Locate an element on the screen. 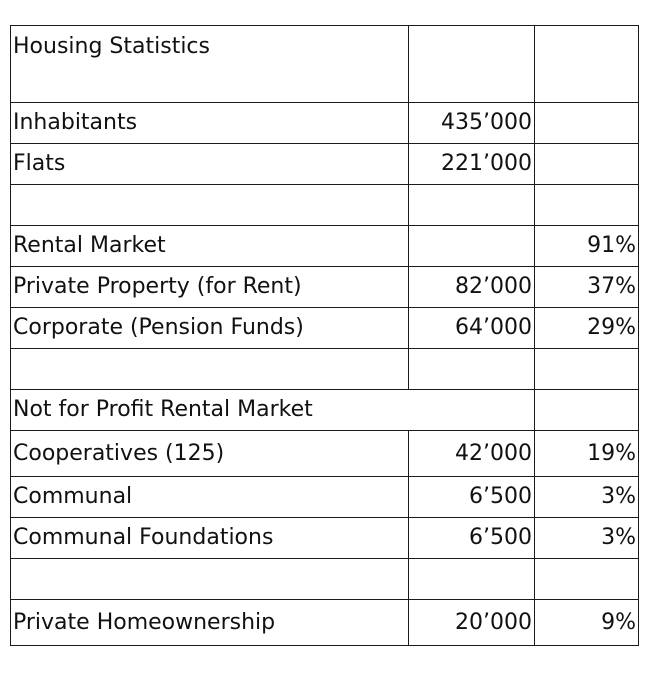  row-label: Rental Market is located at coordinates (209, 246).